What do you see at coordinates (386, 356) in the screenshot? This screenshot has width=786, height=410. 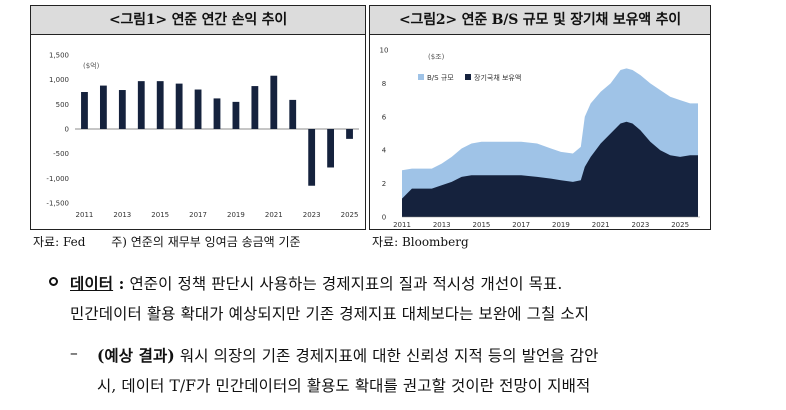 I see `sub-text-1: 워시 의장의 기존 경제지표에 대한 신뢰성 지적 등의 발언을 감안` at bounding box center [386, 356].